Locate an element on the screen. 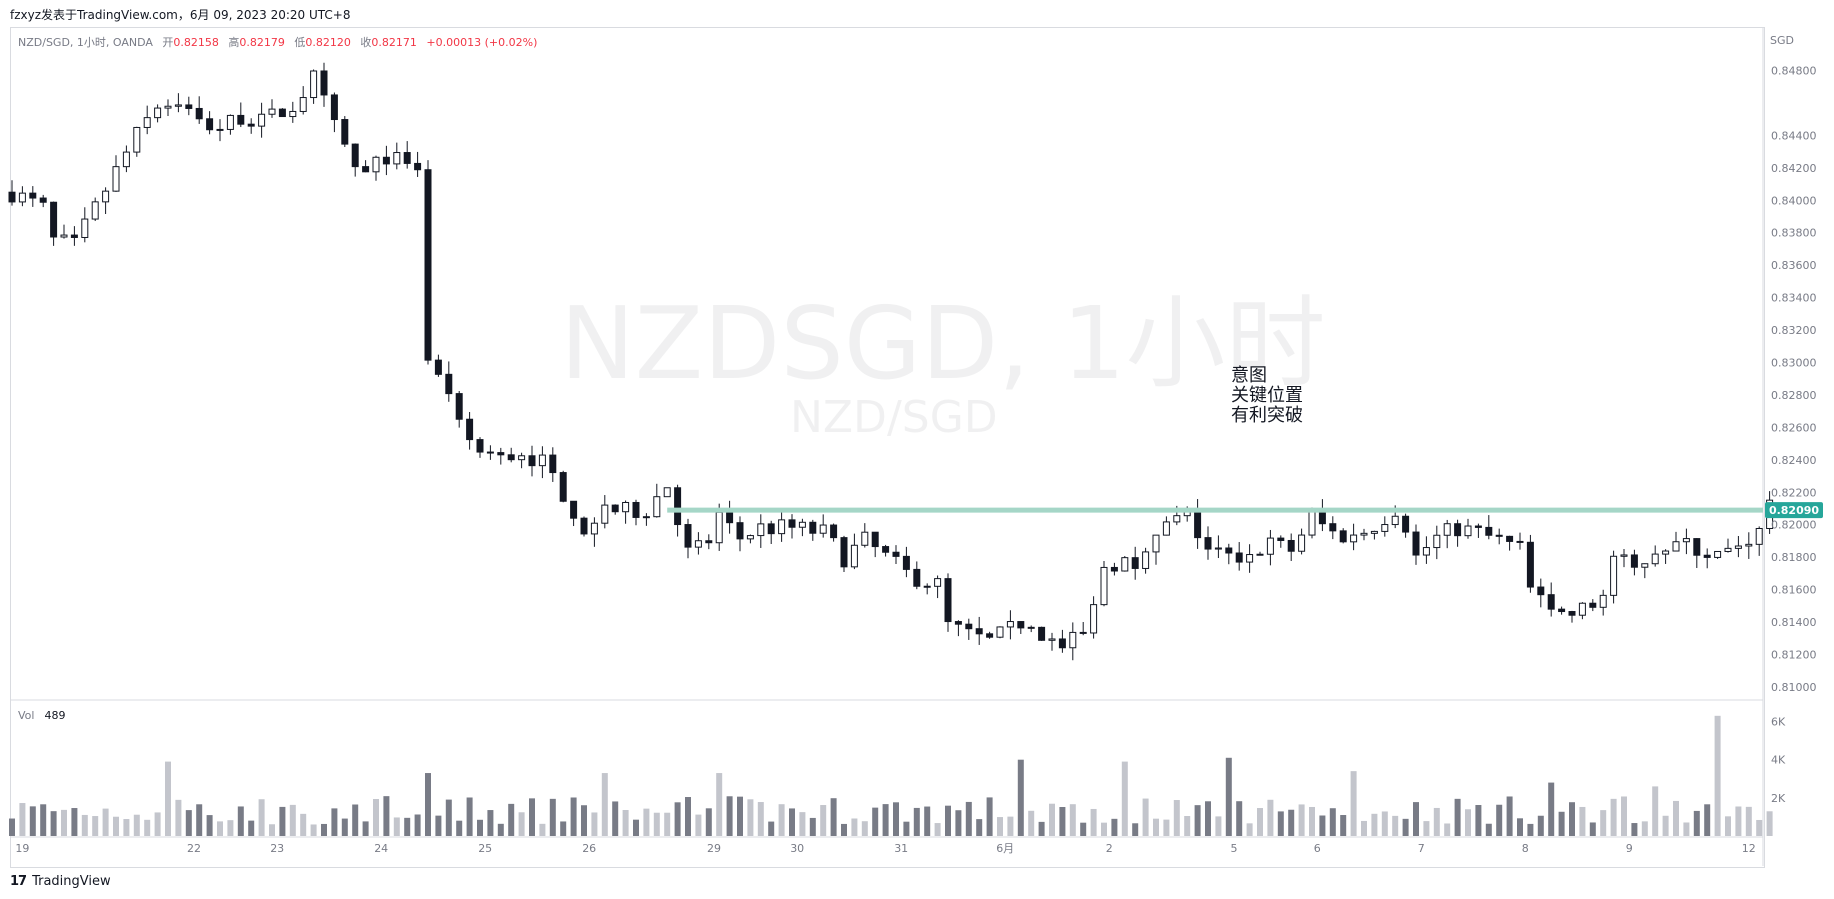 This screenshot has width=1834, height=899. time-tick-label: 7 is located at coordinates (1421, 848).